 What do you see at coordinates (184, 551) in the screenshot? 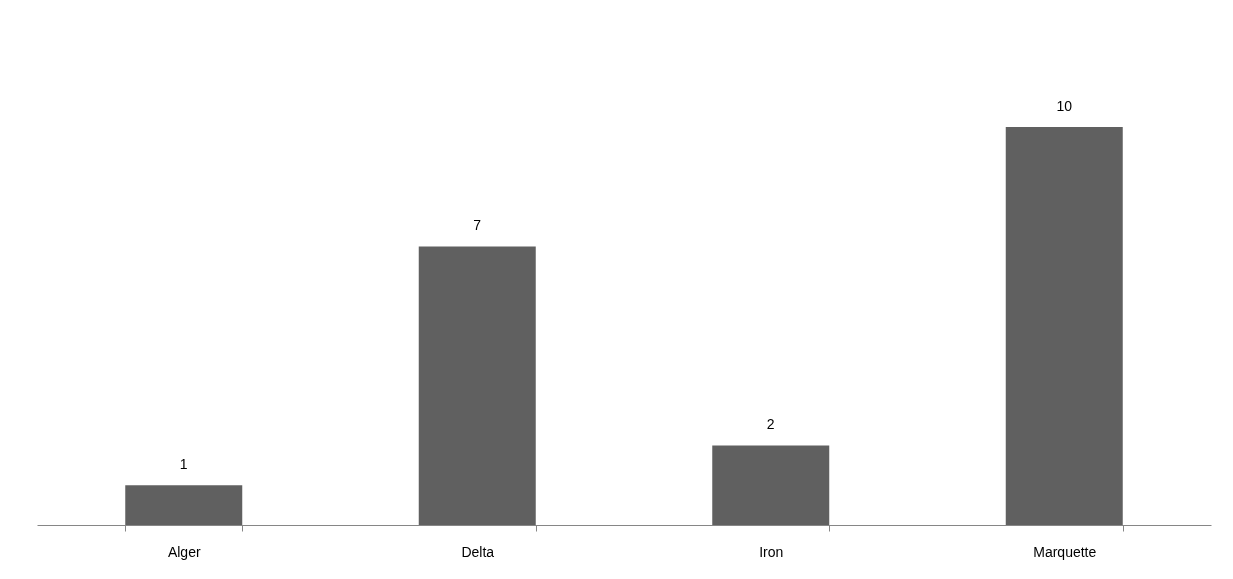
I see `x-tick-label: Alger` at bounding box center [184, 551].